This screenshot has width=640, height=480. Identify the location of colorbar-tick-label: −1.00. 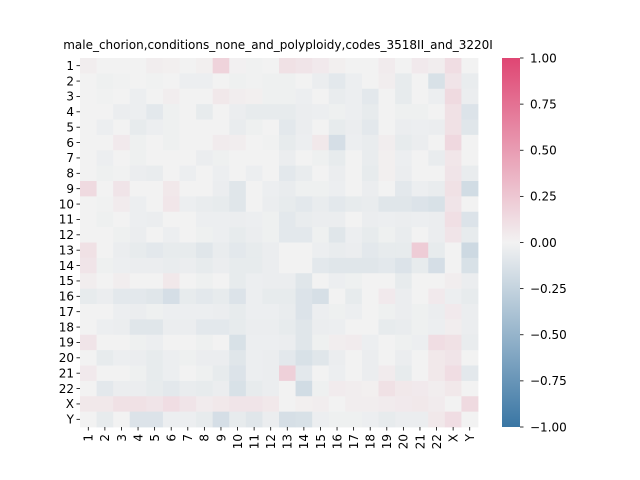
(548, 427).